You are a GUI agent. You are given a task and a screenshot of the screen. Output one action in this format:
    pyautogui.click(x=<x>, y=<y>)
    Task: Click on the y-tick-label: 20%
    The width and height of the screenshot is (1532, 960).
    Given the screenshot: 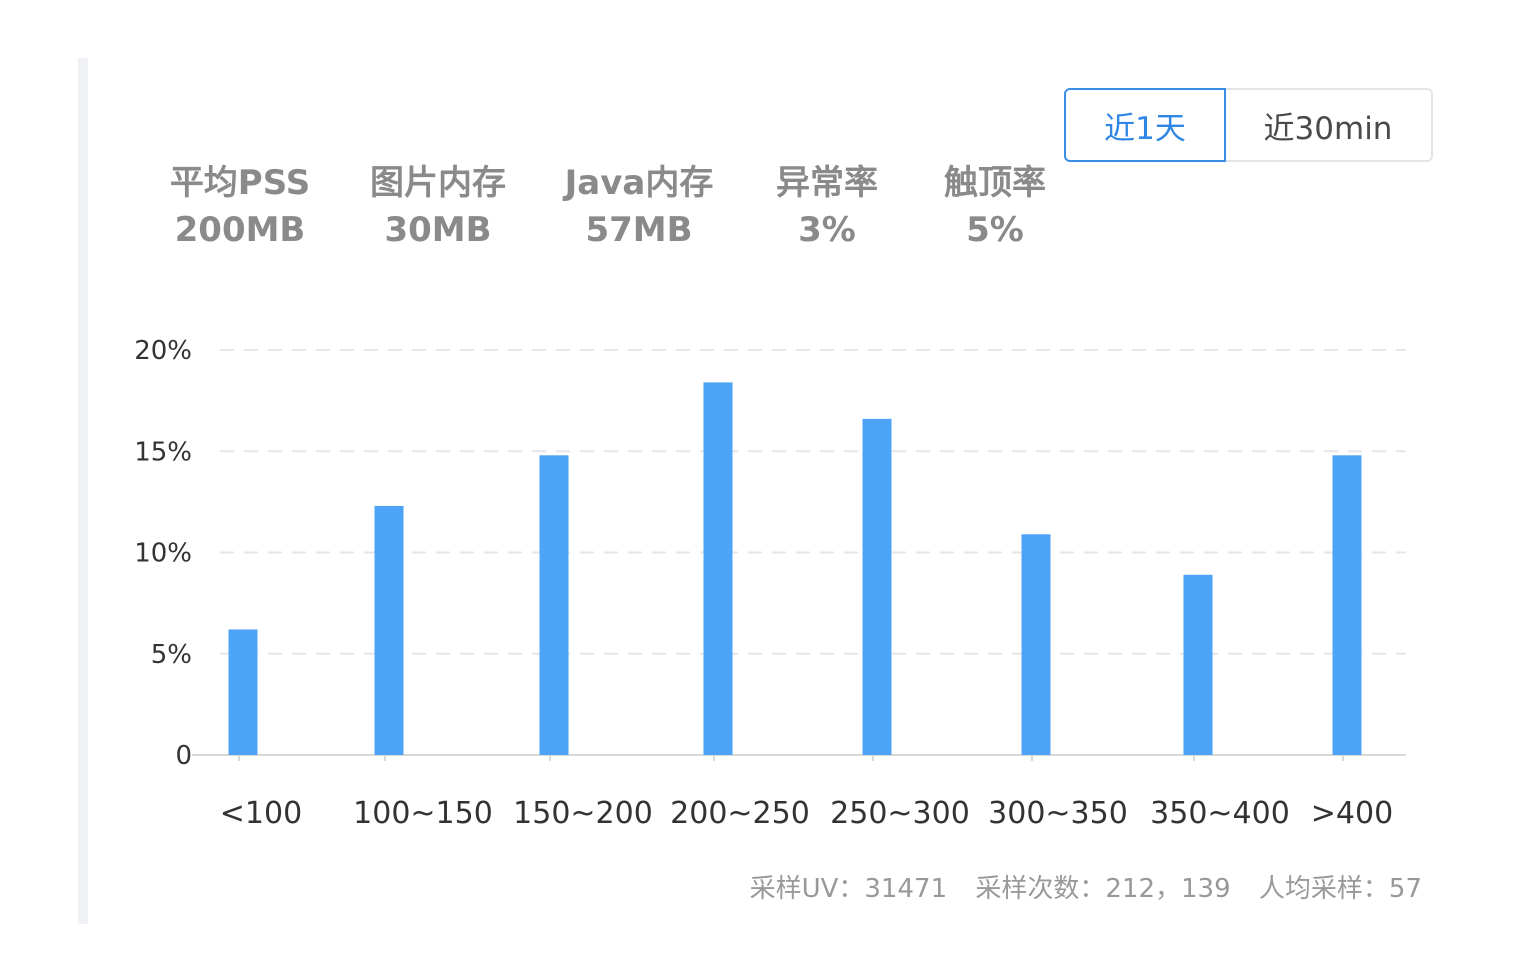 What is the action you would take?
    pyautogui.click(x=163, y=351)
    